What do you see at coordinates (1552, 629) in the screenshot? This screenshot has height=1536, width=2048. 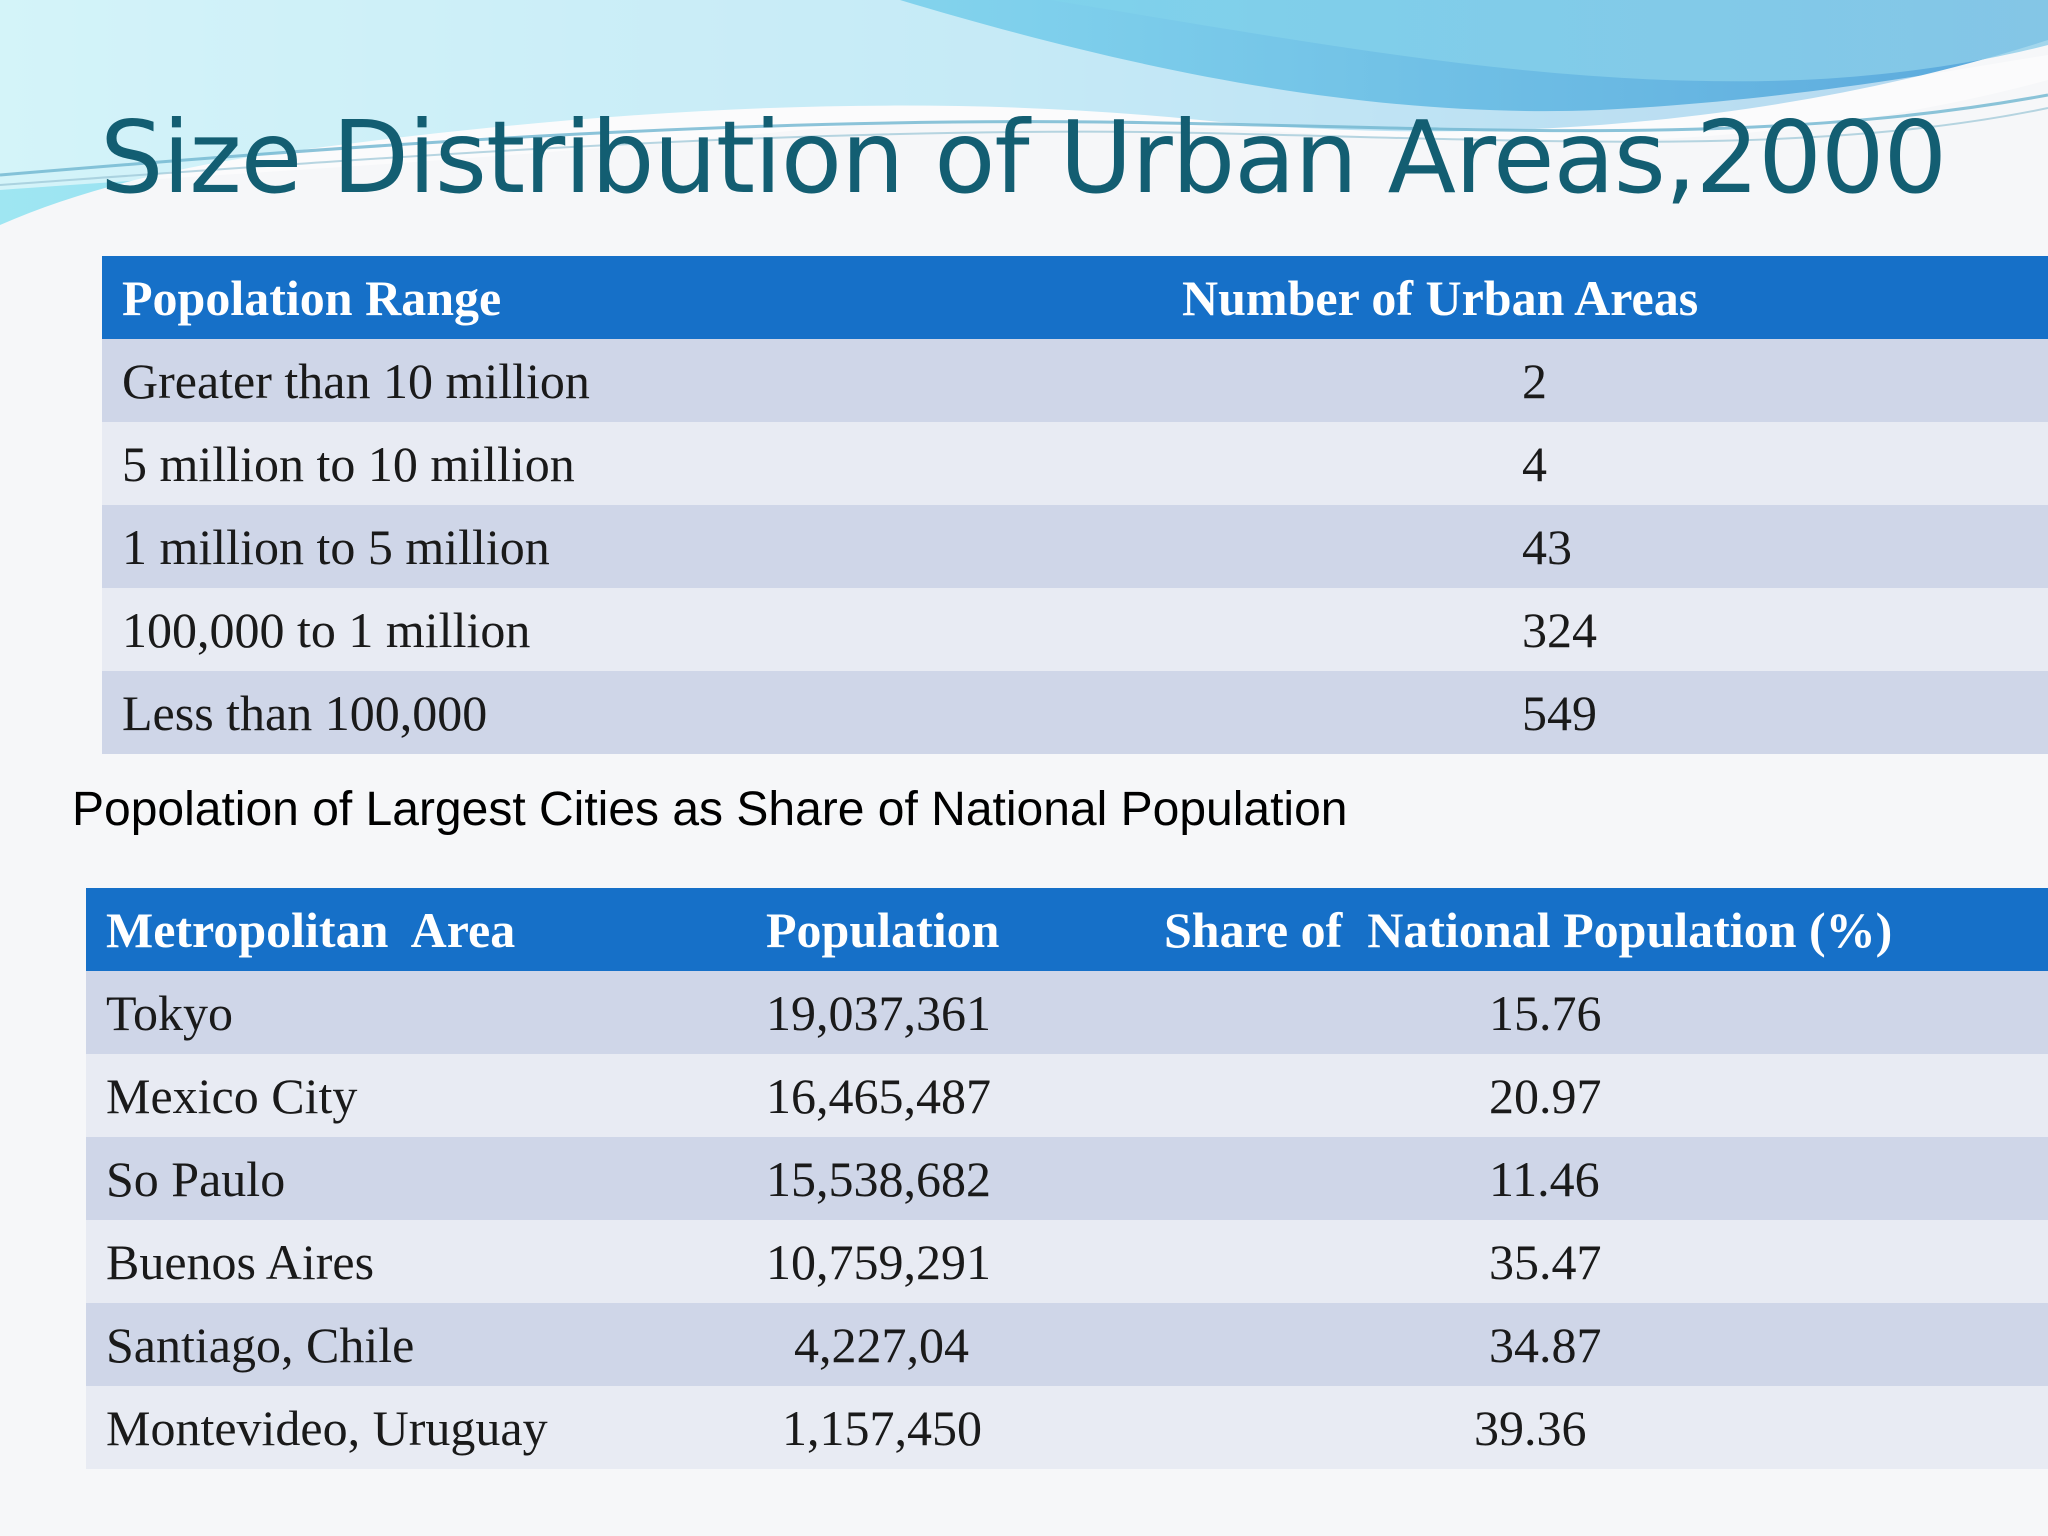 I see `urban-area-count-cell: 324` at bounding box center [1552, 629].